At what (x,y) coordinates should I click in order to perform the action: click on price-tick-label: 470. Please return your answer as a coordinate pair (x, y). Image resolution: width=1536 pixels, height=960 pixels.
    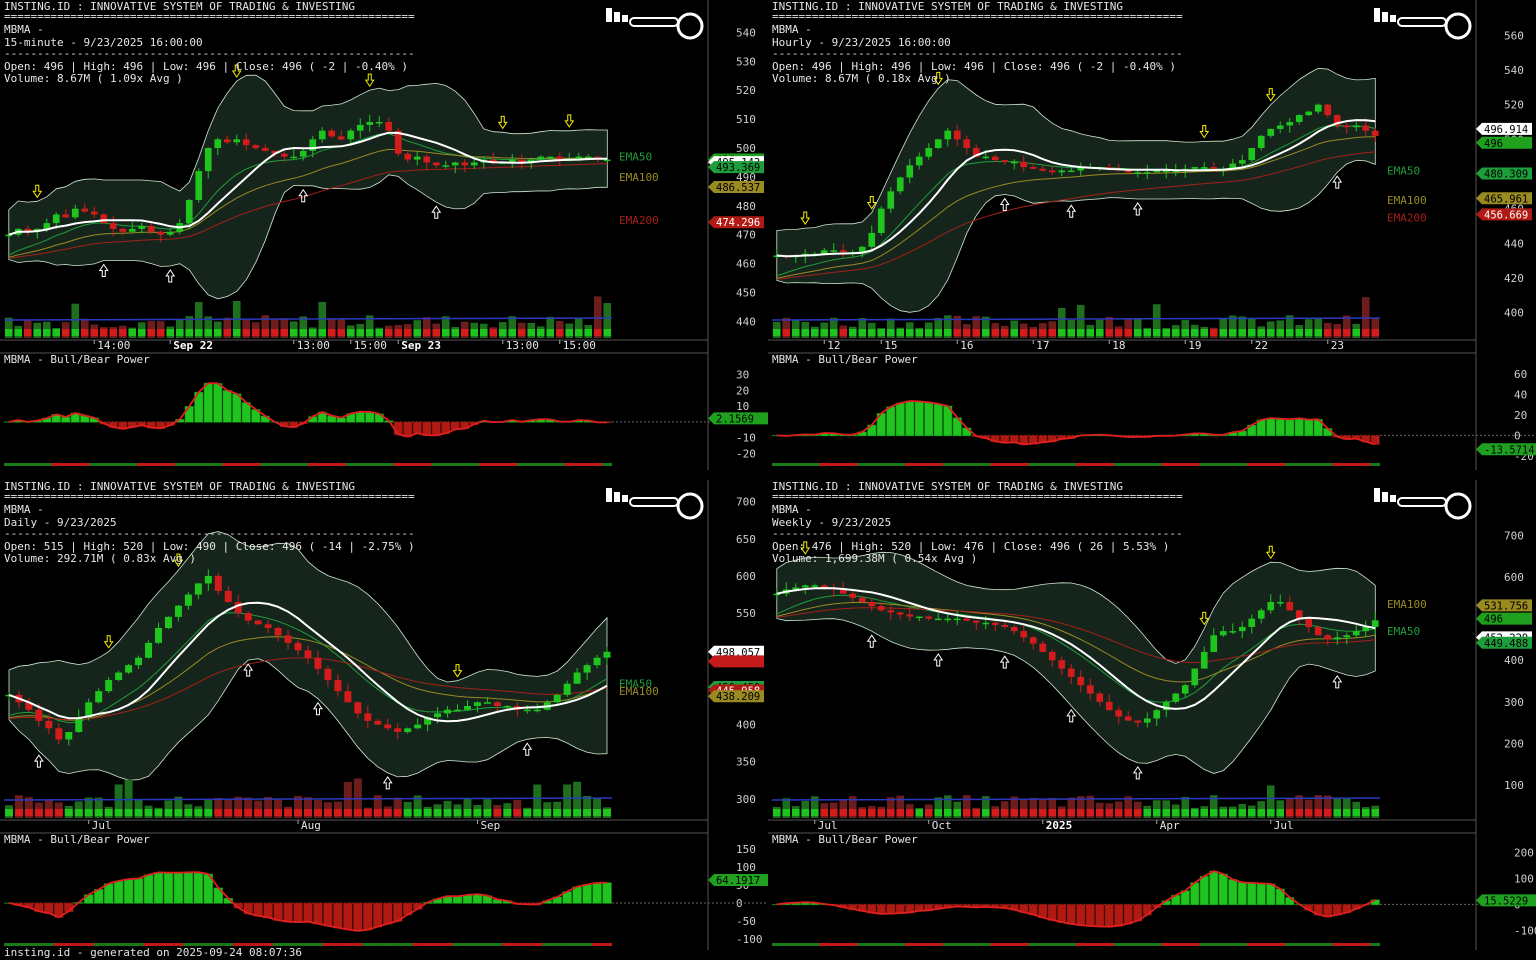
    Looking at the image, I should click on (746, 235).